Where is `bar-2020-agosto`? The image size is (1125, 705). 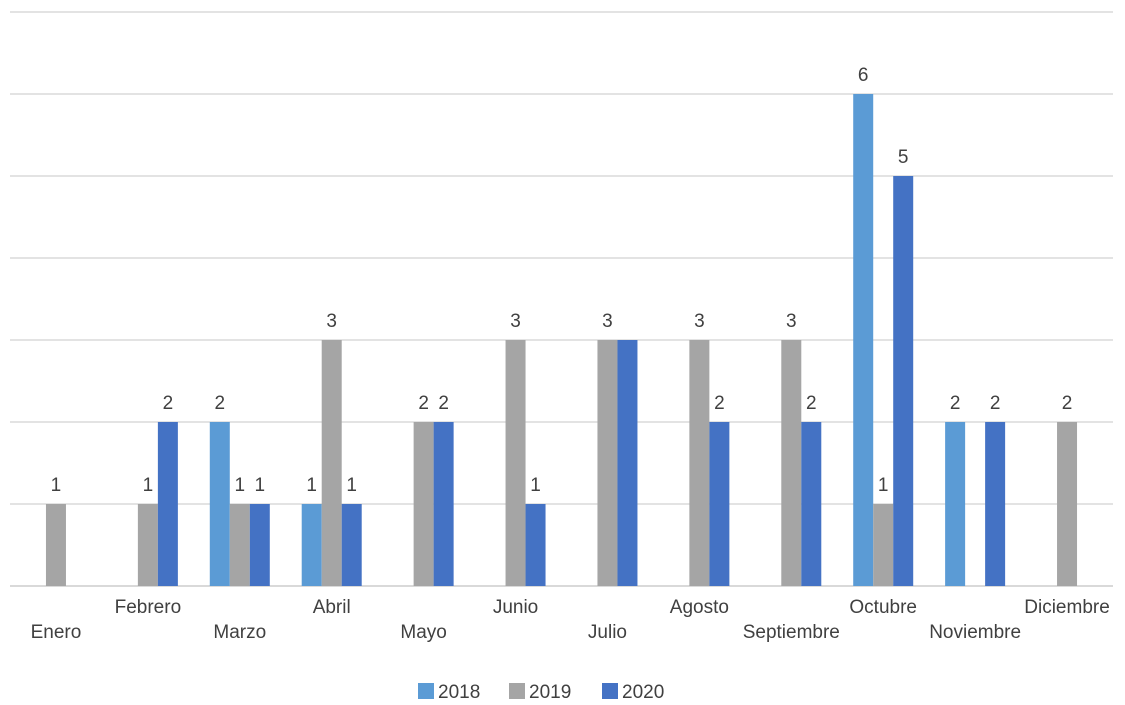 bar-2020-agosto is located at coordinates (719, 504).